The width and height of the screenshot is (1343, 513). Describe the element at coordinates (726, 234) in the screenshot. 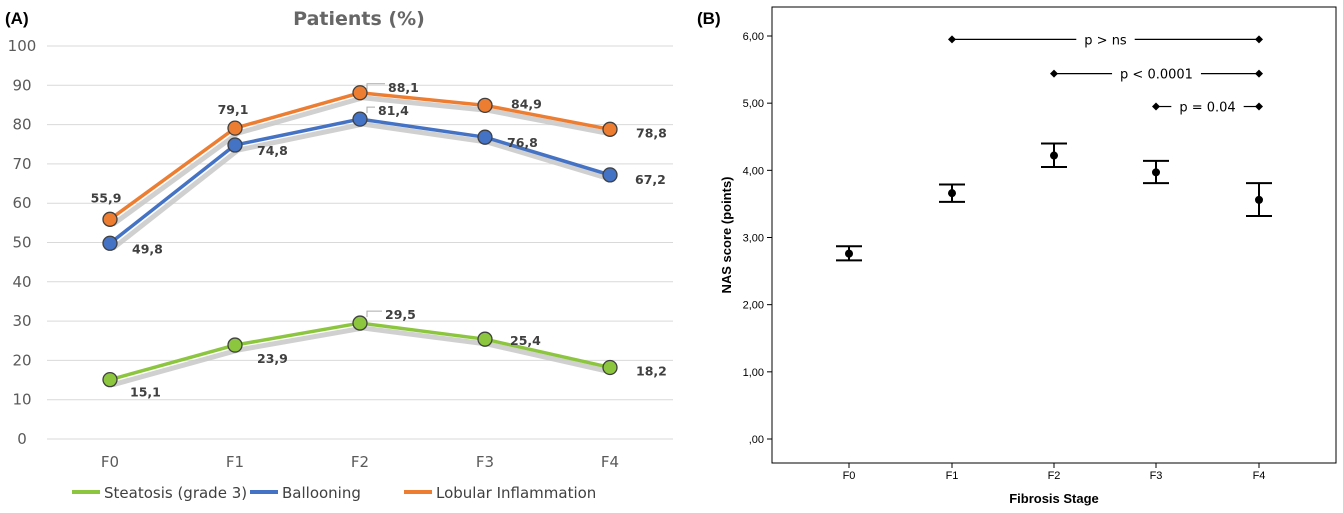

I see `y-axis-label: NAS score (points)` at that location.